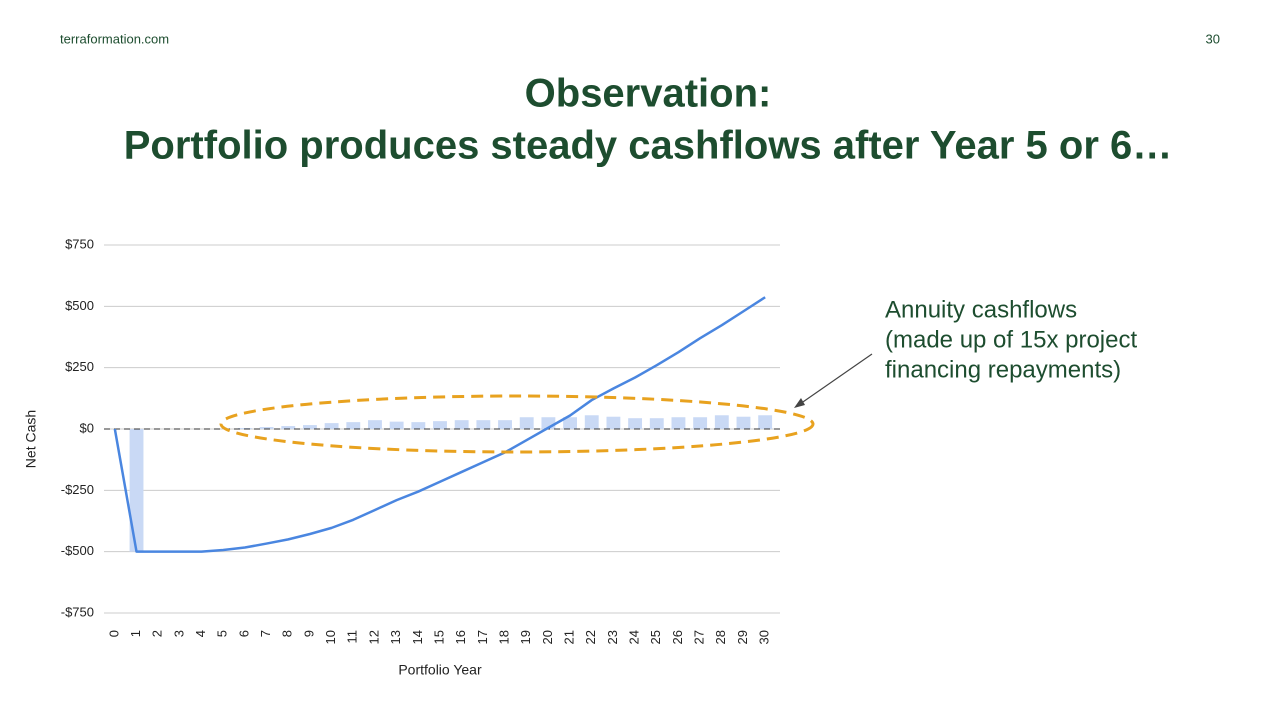 This screenshot has height=720, width=1280. Describe the element at coordinates (440, 670) in the screenshot. I see `x-axis-label: Portfolio Year` at that location.